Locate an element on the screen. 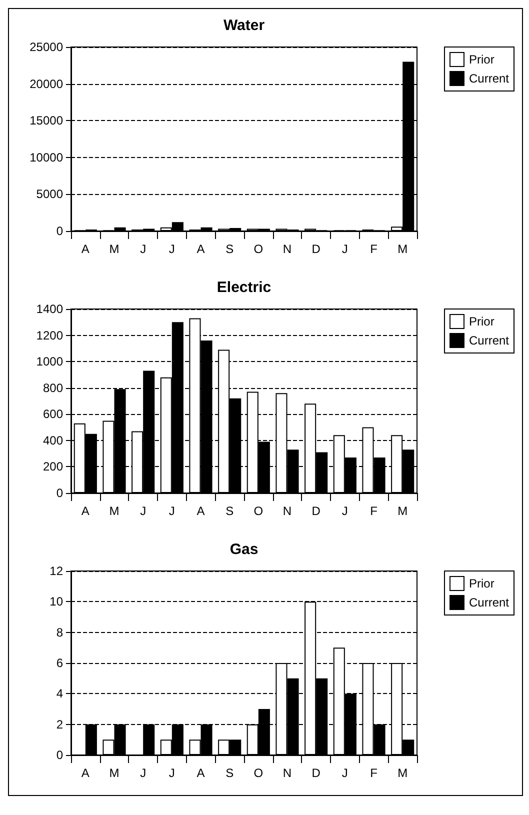  chart-title: Electric is located at coordinates (244, 287).